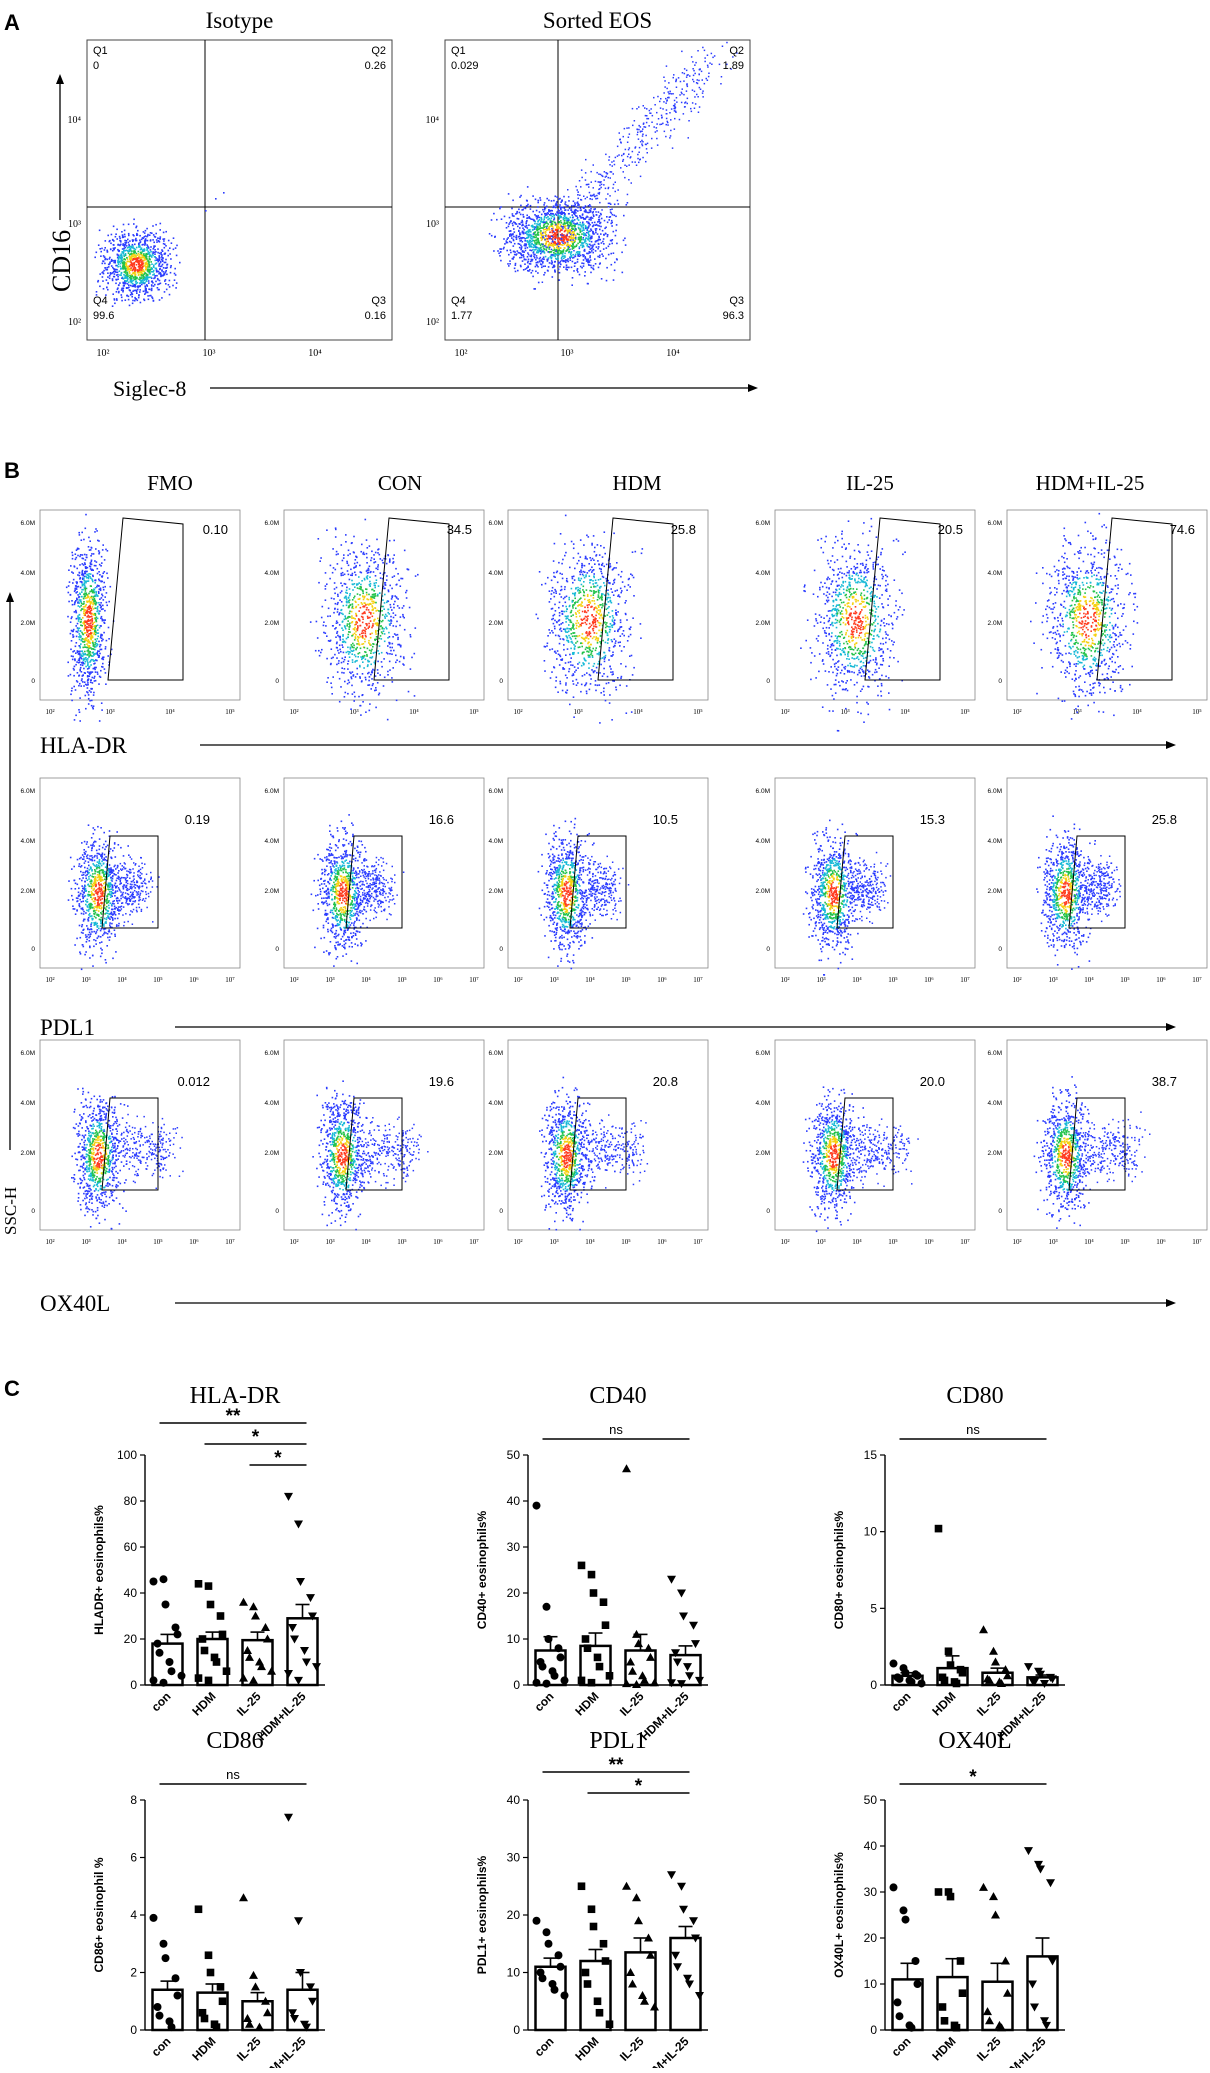  Describe the element at coordinates (10, 913) in the screenshot. I see `panel-b: SSC-H` at that location.